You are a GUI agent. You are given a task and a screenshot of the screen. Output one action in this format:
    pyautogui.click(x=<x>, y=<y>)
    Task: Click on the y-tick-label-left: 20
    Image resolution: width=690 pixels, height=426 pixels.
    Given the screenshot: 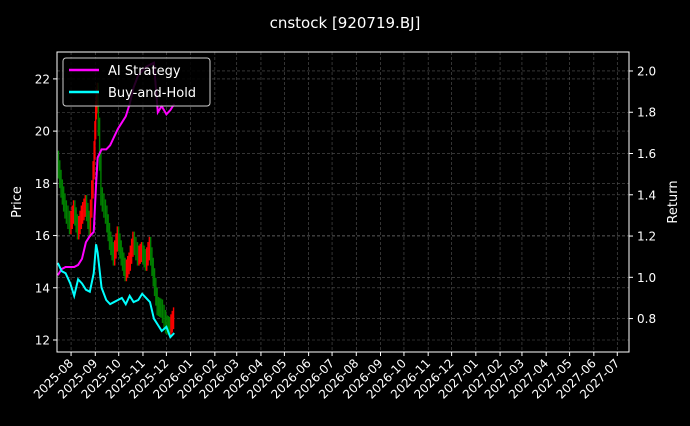 What is the action you would take?
    pyautogui.click(x=42, y=132)
    